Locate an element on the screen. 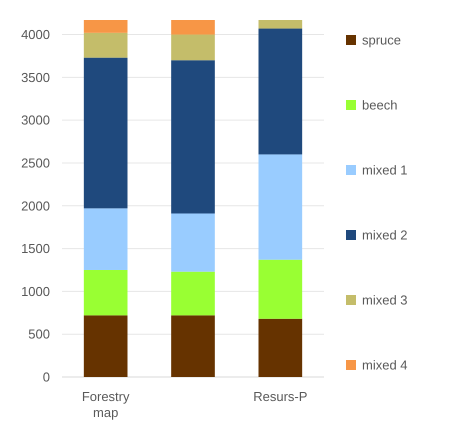 The height and width of the screenshot is (447, 464). y-tick-label: 500 is located at coordinates (39, 334).